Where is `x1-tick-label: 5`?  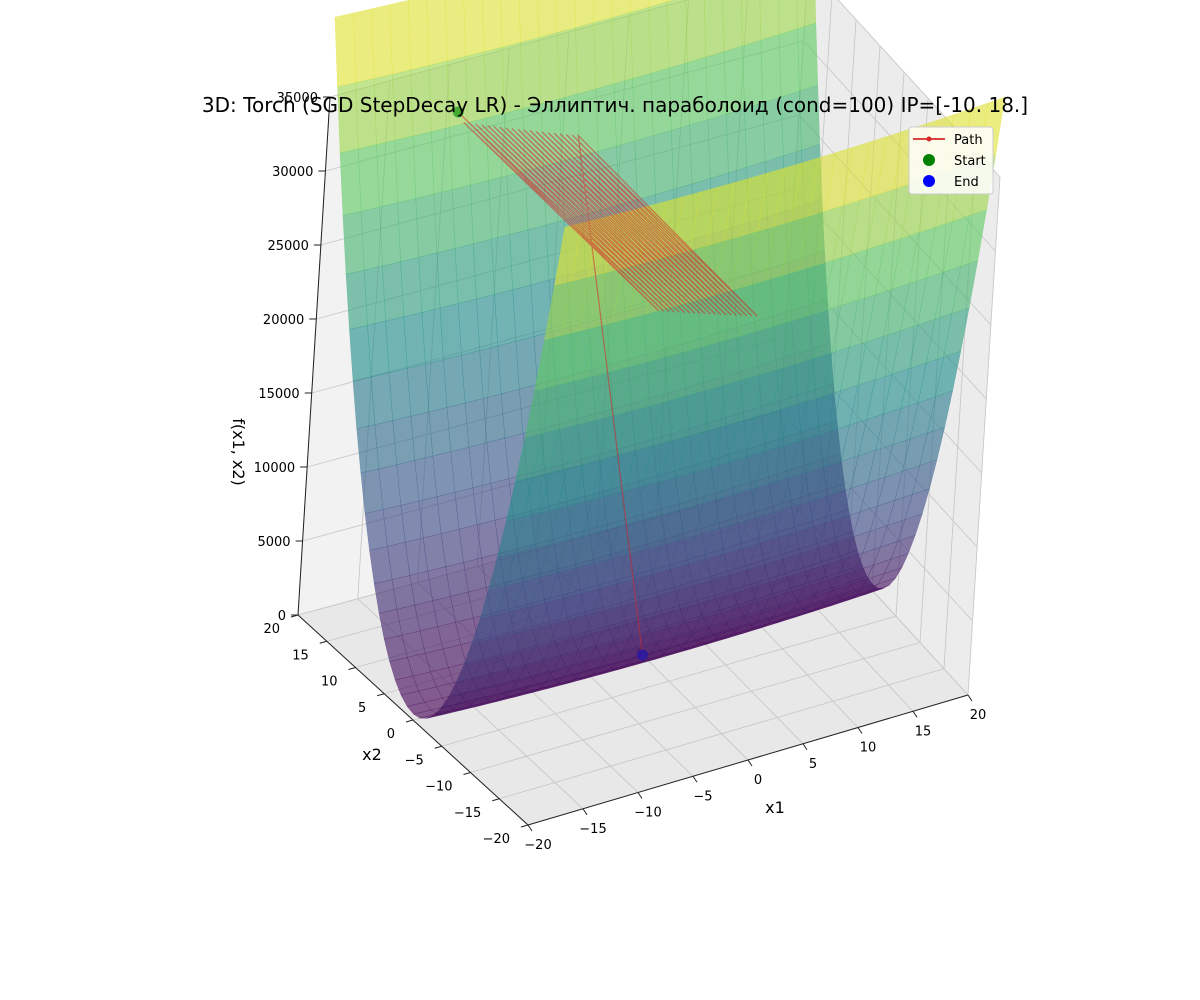 x1-tick-label: 5 is located at coordinates (813, 764).